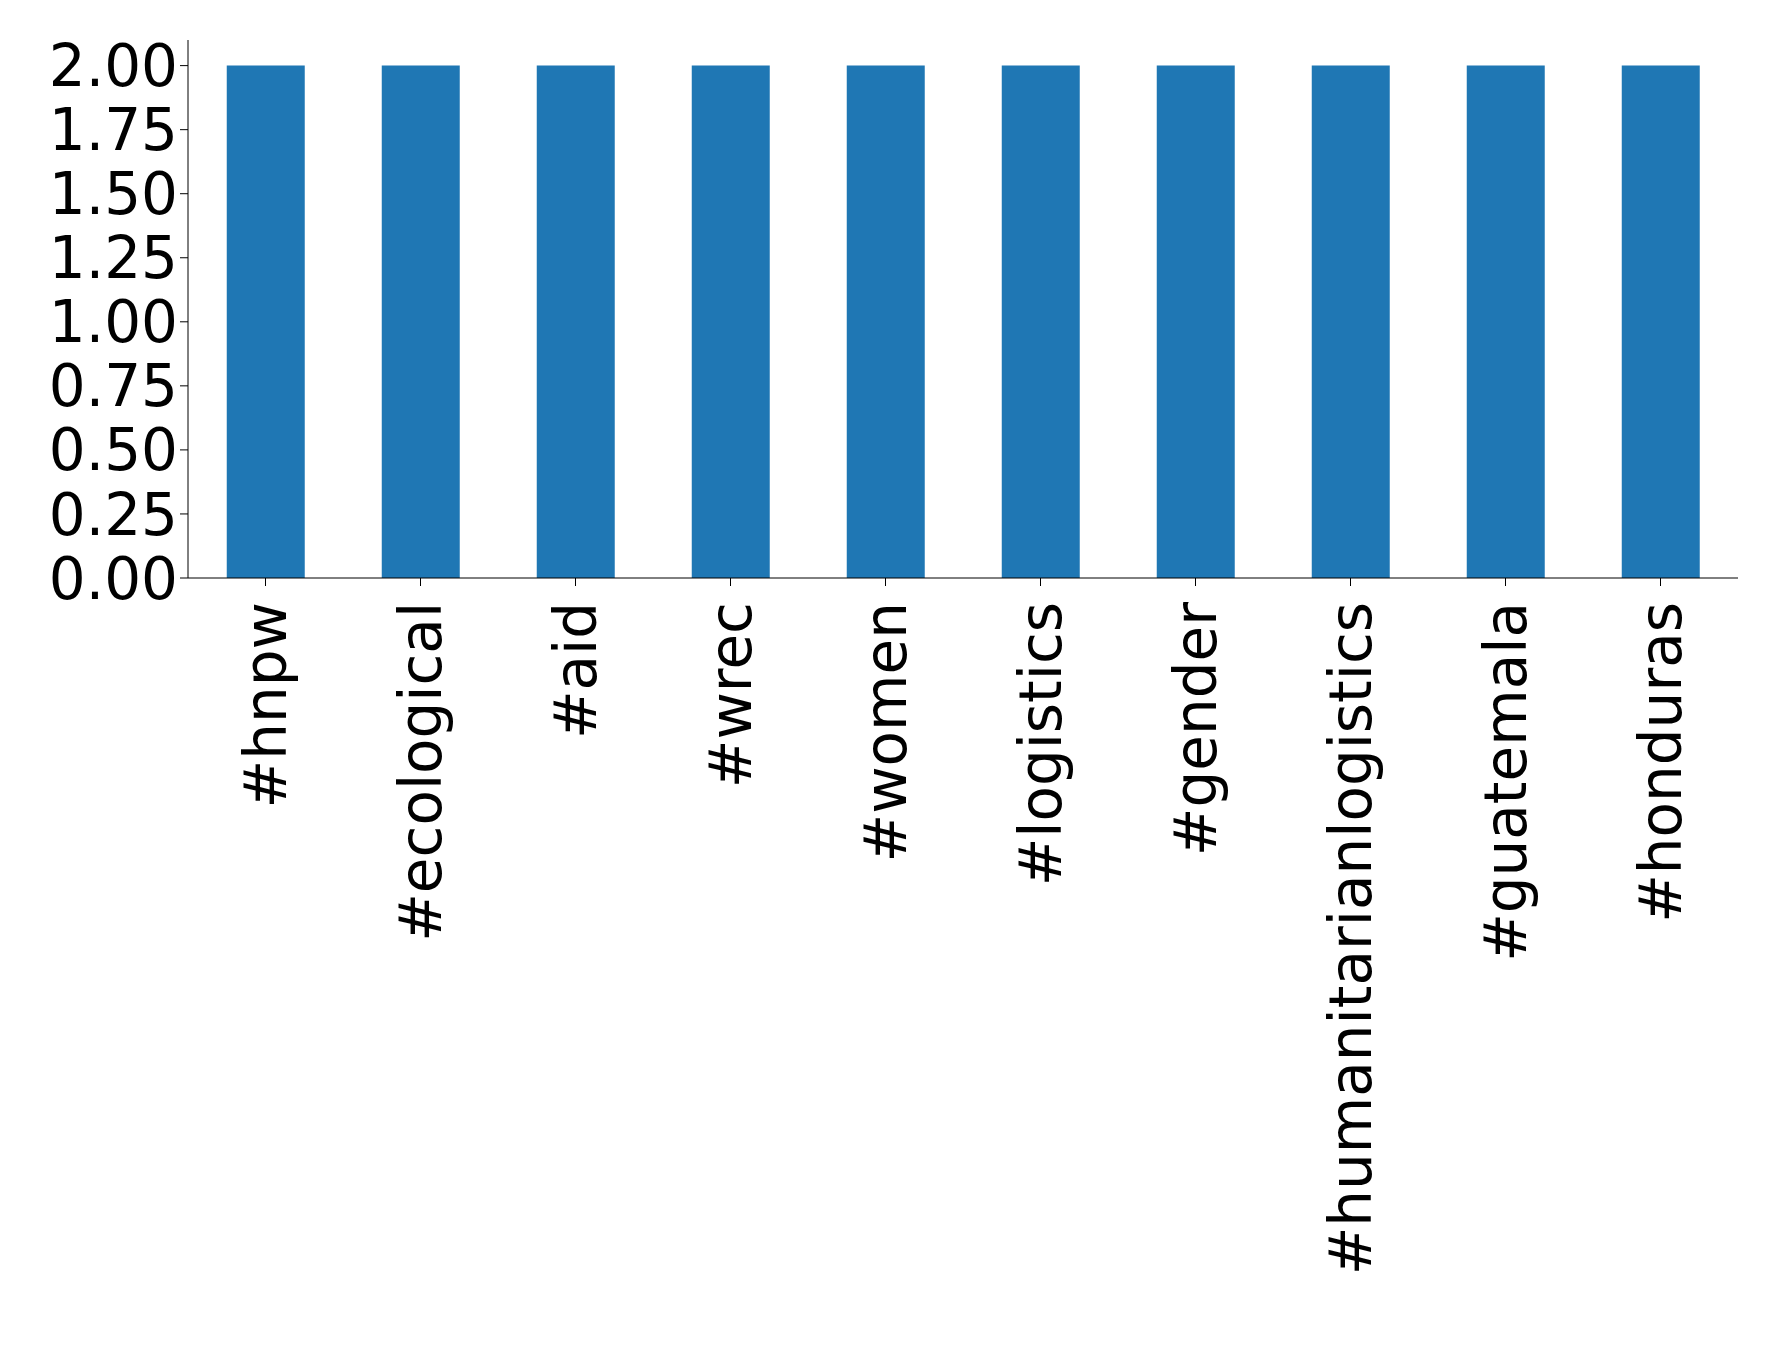 The image size is (1778, 1353). I want to click on x-tick-label: #women, so click(885, 732).